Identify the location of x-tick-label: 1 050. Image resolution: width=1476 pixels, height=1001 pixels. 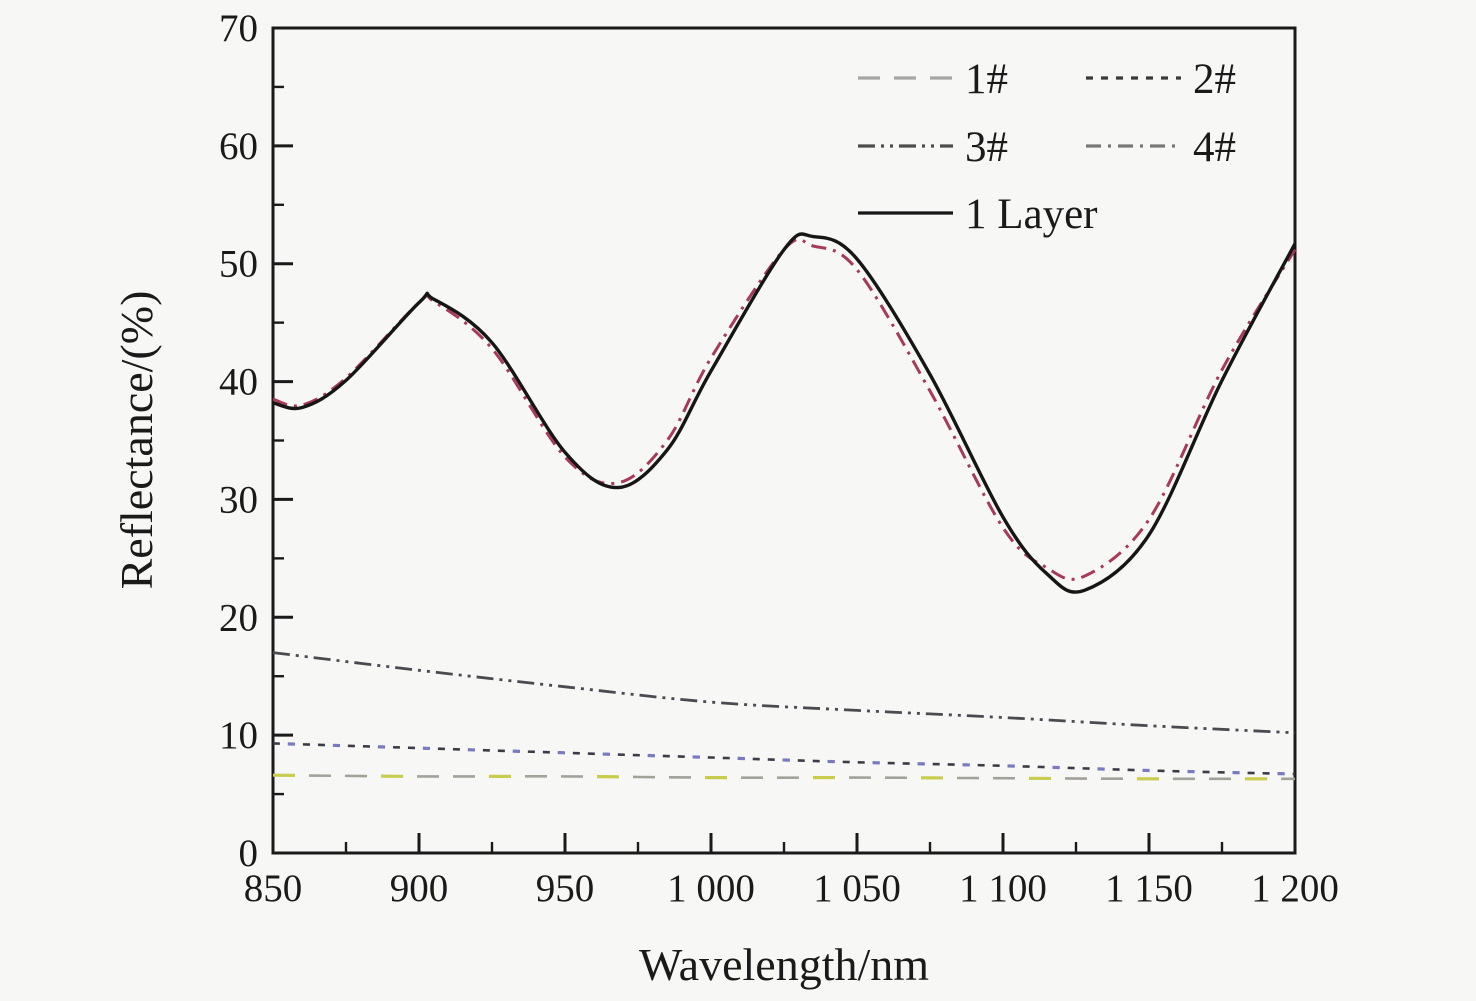
(857, 888).